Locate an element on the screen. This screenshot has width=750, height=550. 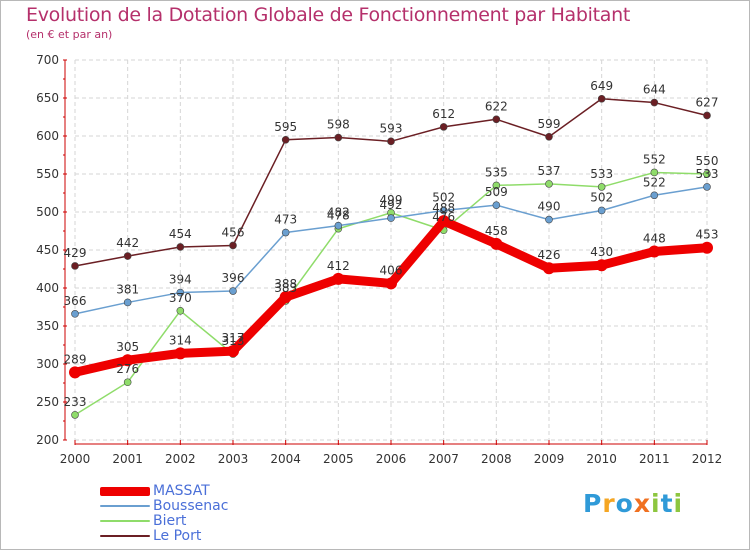
y-tick-label: 500 is located at coordinates (47, 212).